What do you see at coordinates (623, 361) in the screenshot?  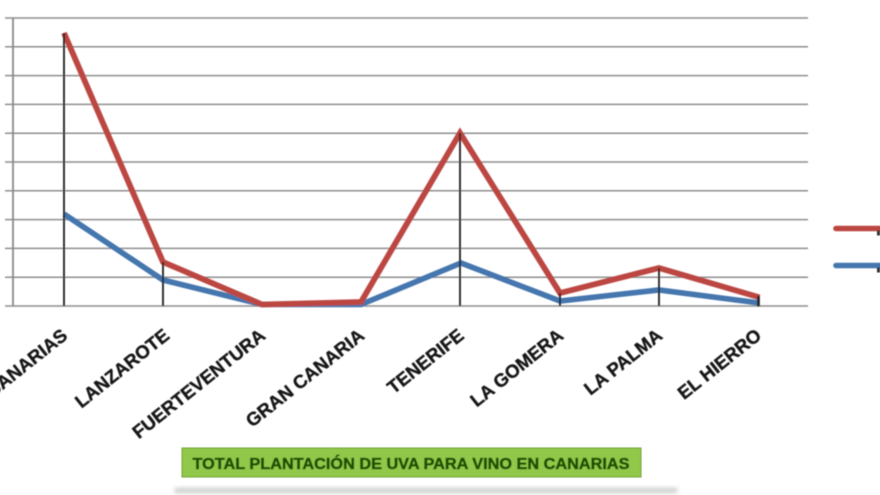 I see `svg-text: LA PALMA` at bounding box center [623, 361].